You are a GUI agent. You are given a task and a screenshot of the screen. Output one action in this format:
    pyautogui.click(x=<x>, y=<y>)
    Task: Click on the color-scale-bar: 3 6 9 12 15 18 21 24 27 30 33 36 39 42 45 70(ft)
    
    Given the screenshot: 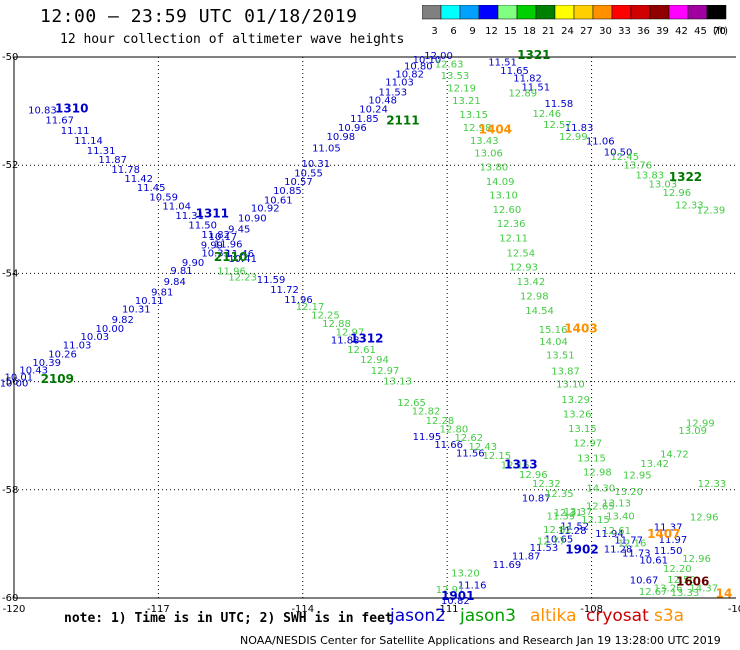 What is the action you would take?
    pyautogui.click(x=575, y=21)
    